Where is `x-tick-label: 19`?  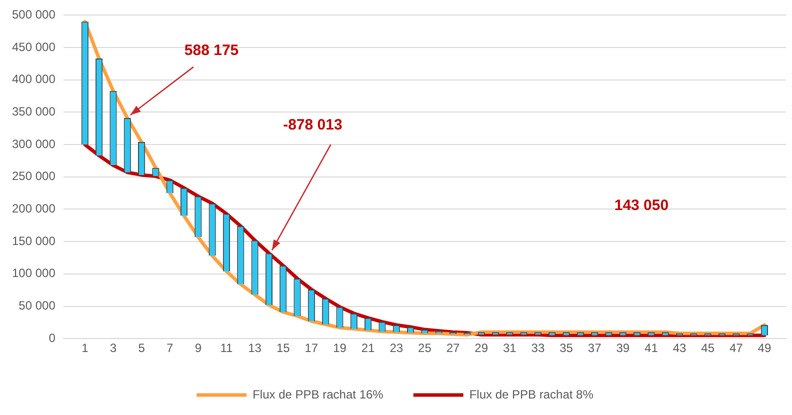
x-tick-label: 19 is located at coordinates (340, 348).